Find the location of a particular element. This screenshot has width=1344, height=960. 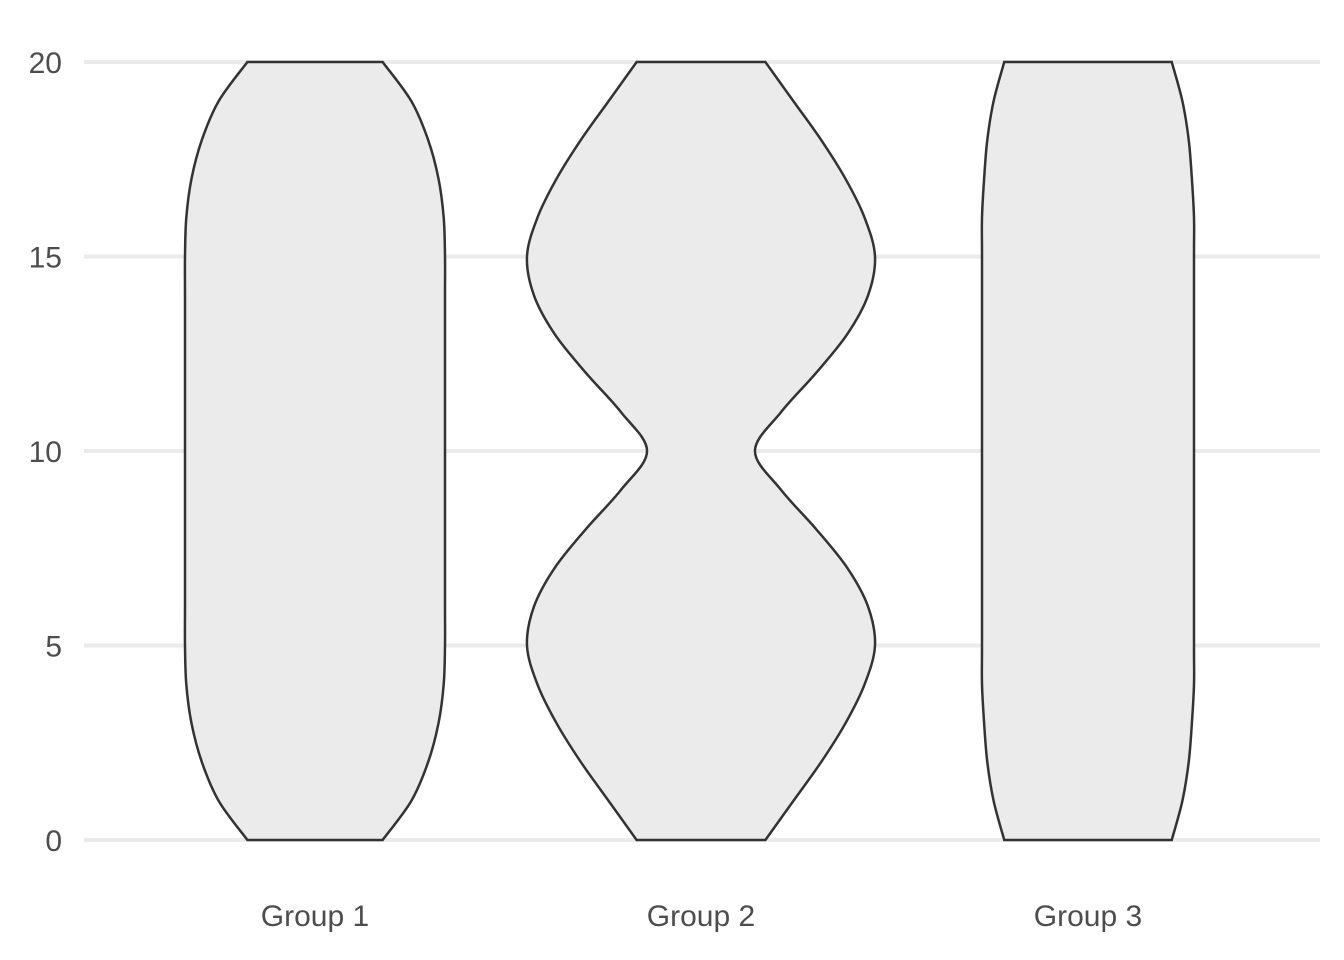

y-axis: 0 5 10 15 20 is located at coordinates (45, 452).